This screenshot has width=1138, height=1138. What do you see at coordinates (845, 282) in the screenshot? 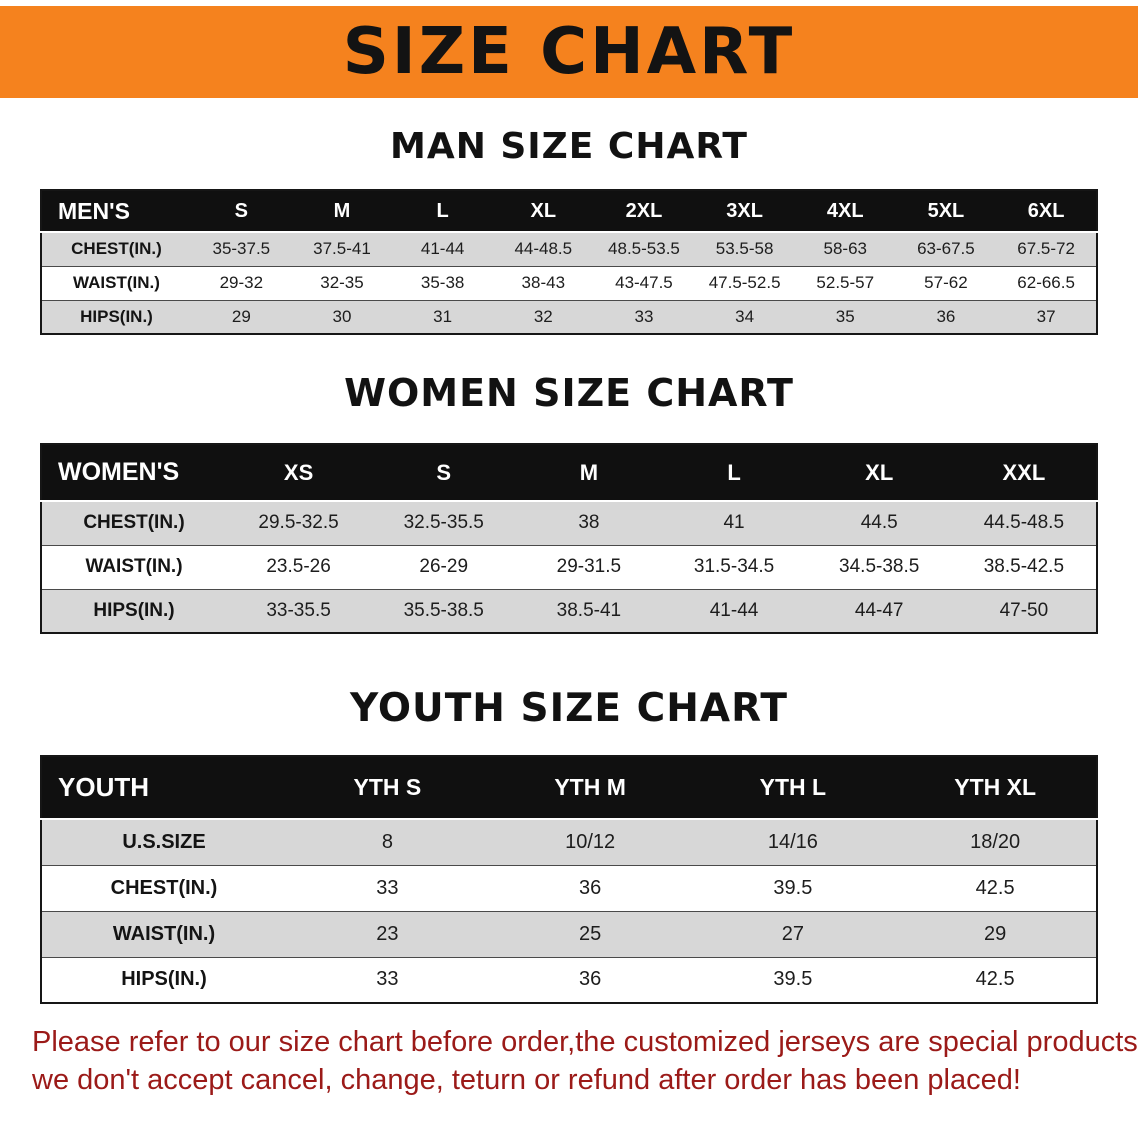
I see `value-cell: 52.5-57` at bounding box center [845, 282].